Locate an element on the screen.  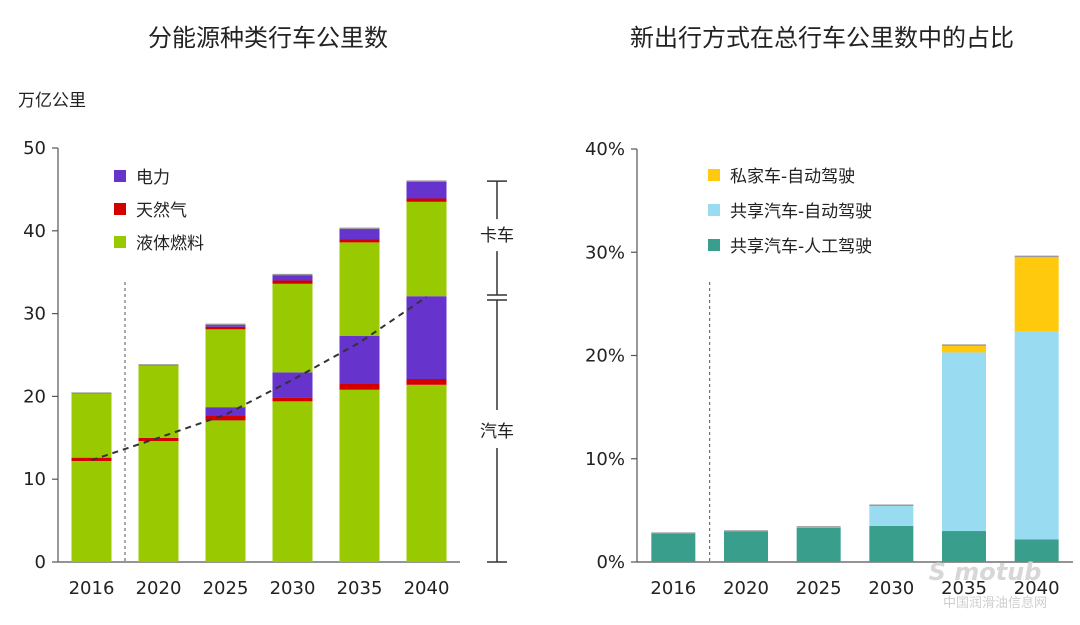
y-tick-label: 30 is located at coordinates (34, 314).